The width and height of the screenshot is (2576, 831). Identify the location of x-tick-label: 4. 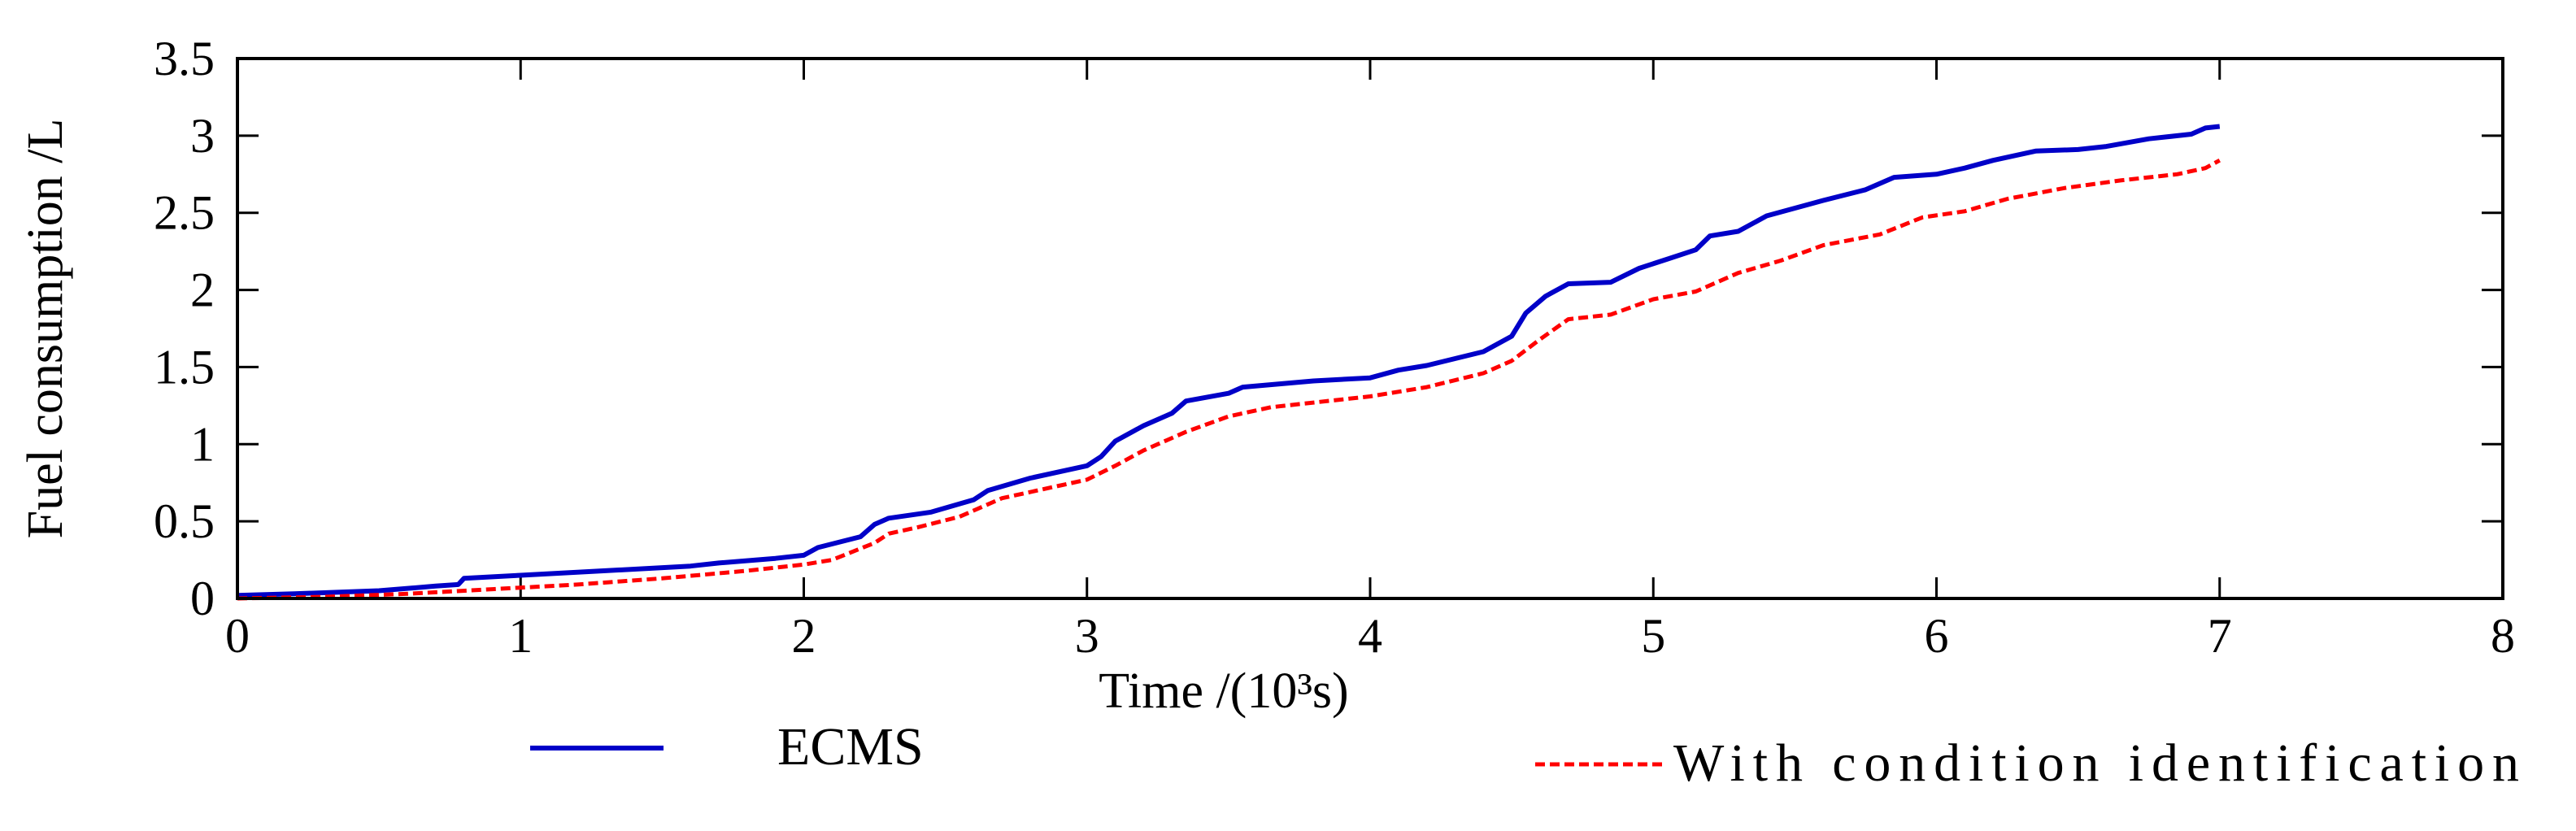
(1370, 636).